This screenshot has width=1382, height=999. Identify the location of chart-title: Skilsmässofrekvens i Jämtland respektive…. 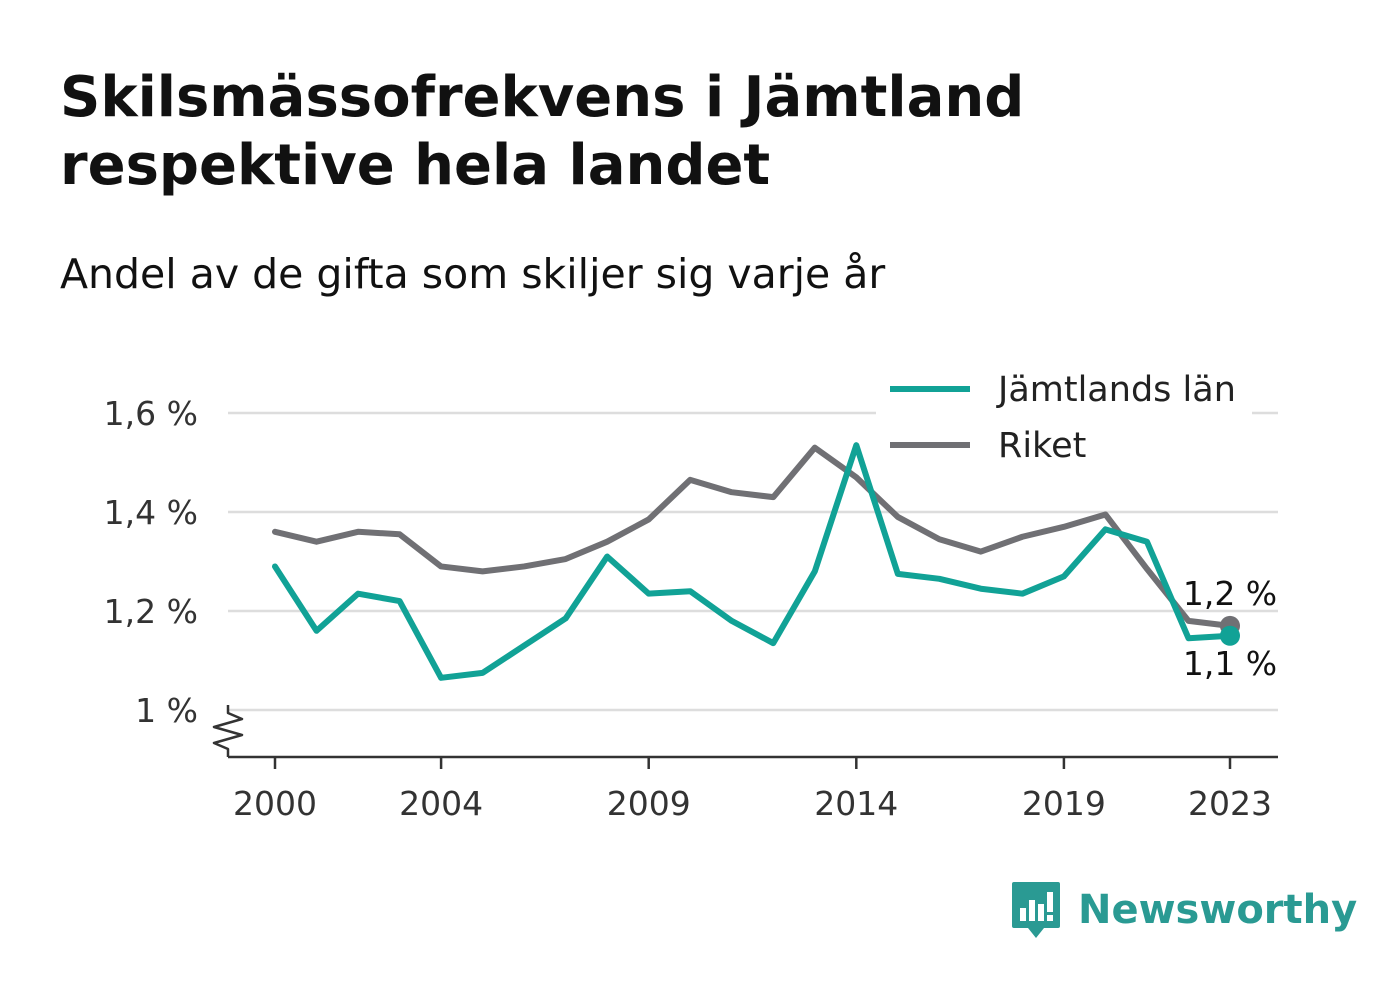
(660, 132).